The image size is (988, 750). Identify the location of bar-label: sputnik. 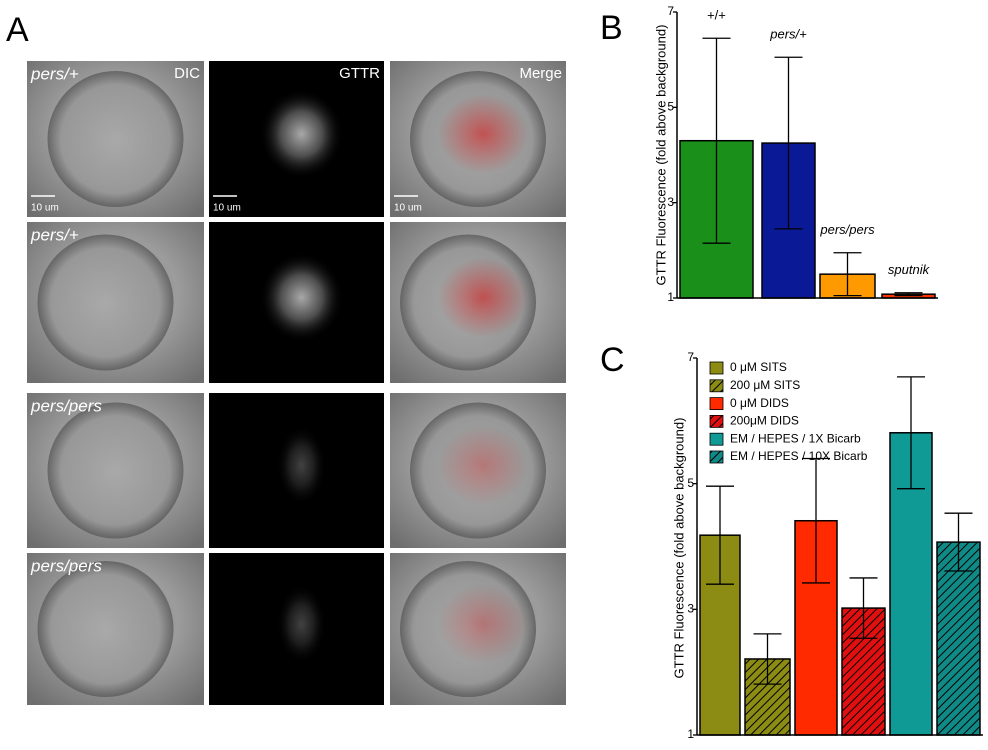
(909, 269).